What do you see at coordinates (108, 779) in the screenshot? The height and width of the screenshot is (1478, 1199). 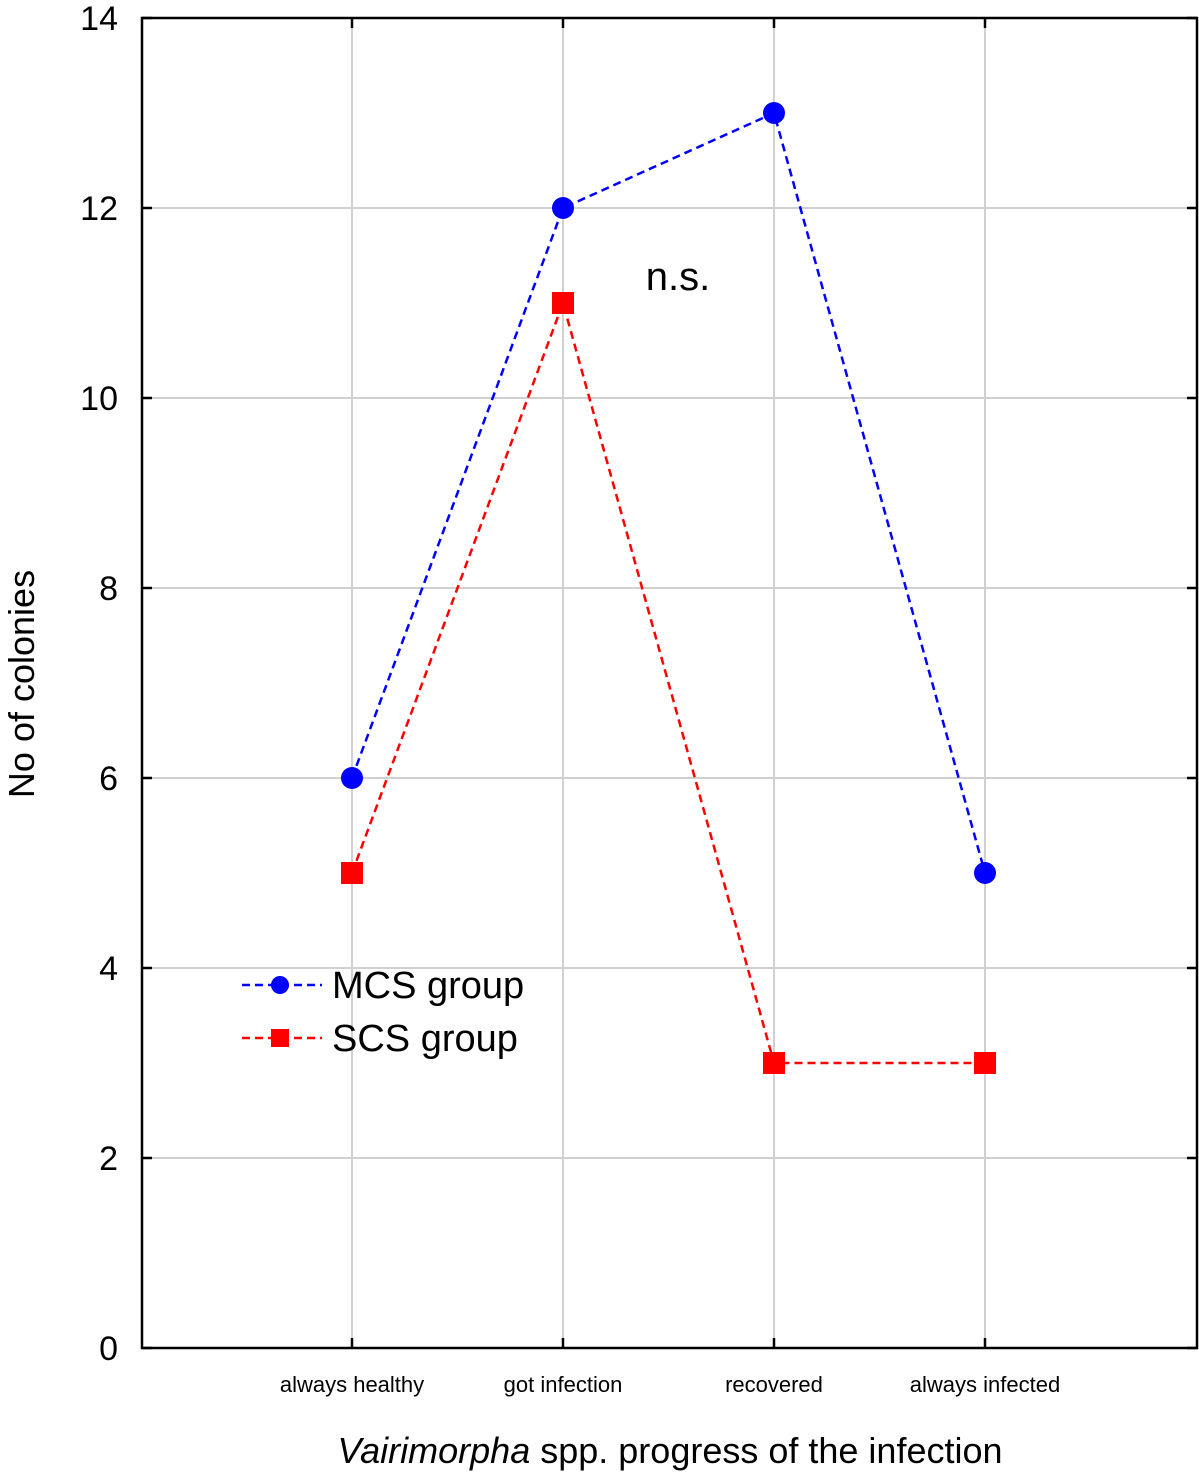 I see `y-tick-label: 6` at bounding box center [108, 779].